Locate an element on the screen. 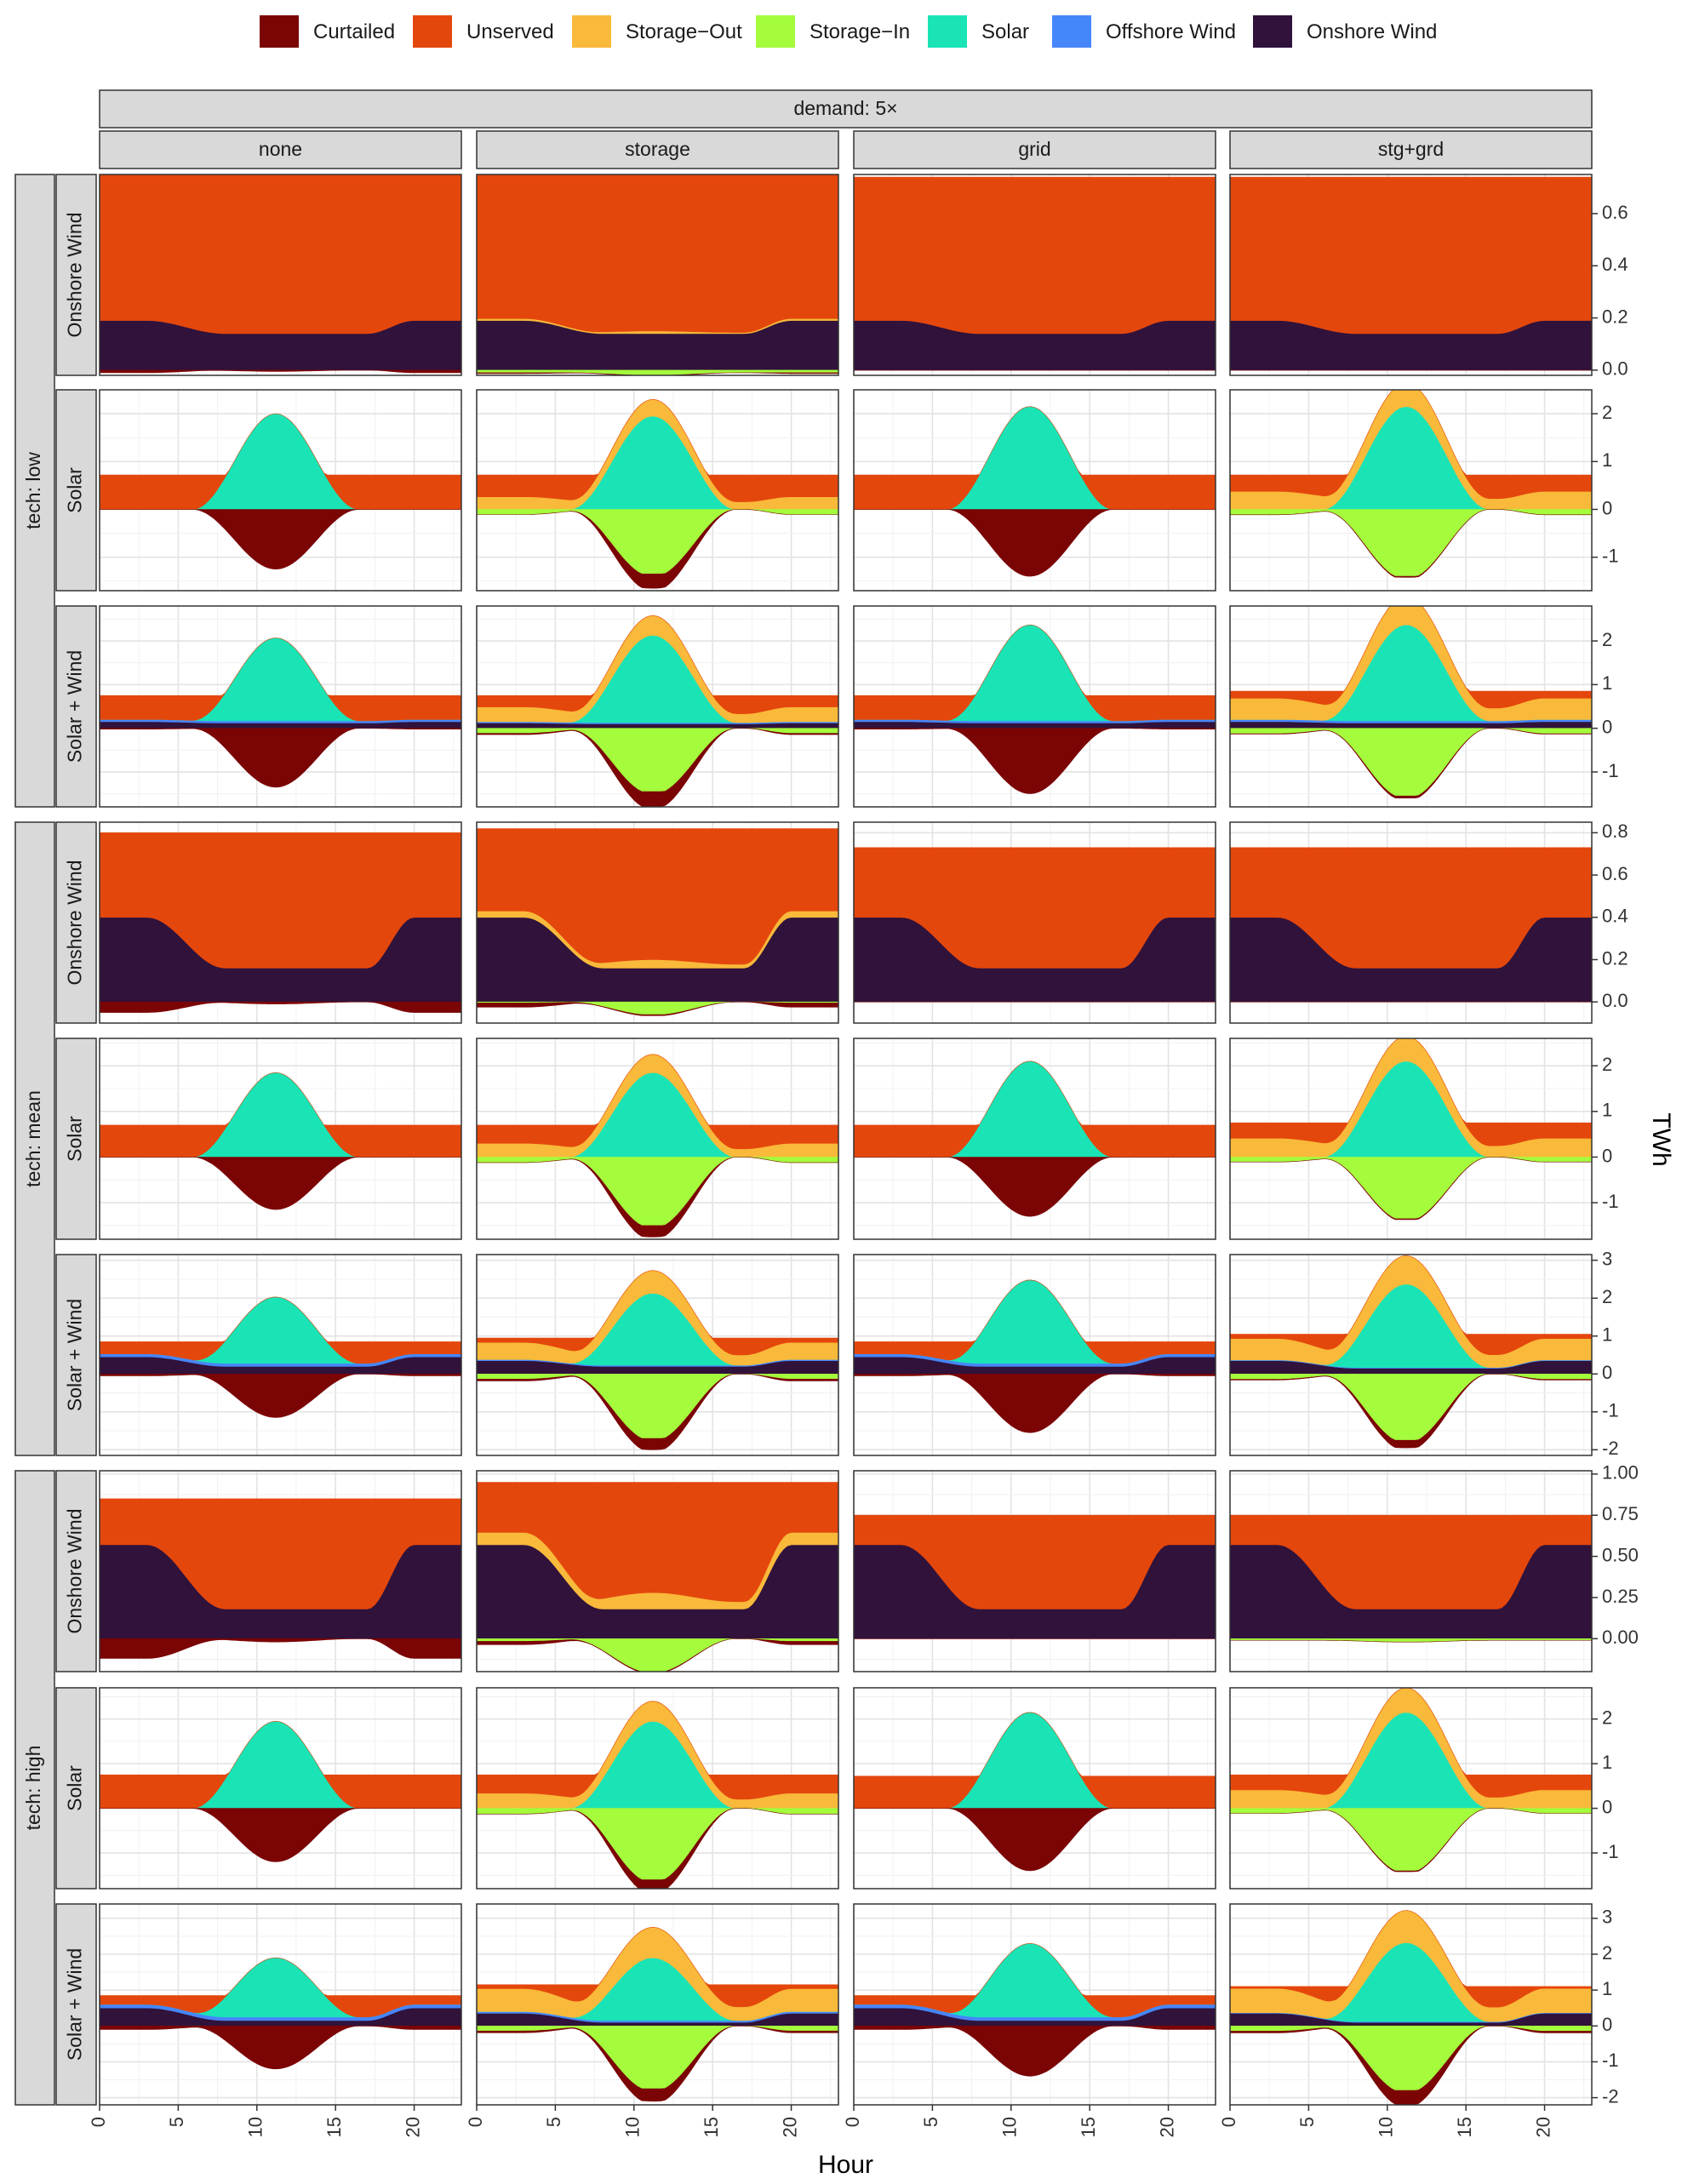 The height and width of the screenshot is (2184, 1682). column-label-grid: grid is located at coordinates (1034, 149).